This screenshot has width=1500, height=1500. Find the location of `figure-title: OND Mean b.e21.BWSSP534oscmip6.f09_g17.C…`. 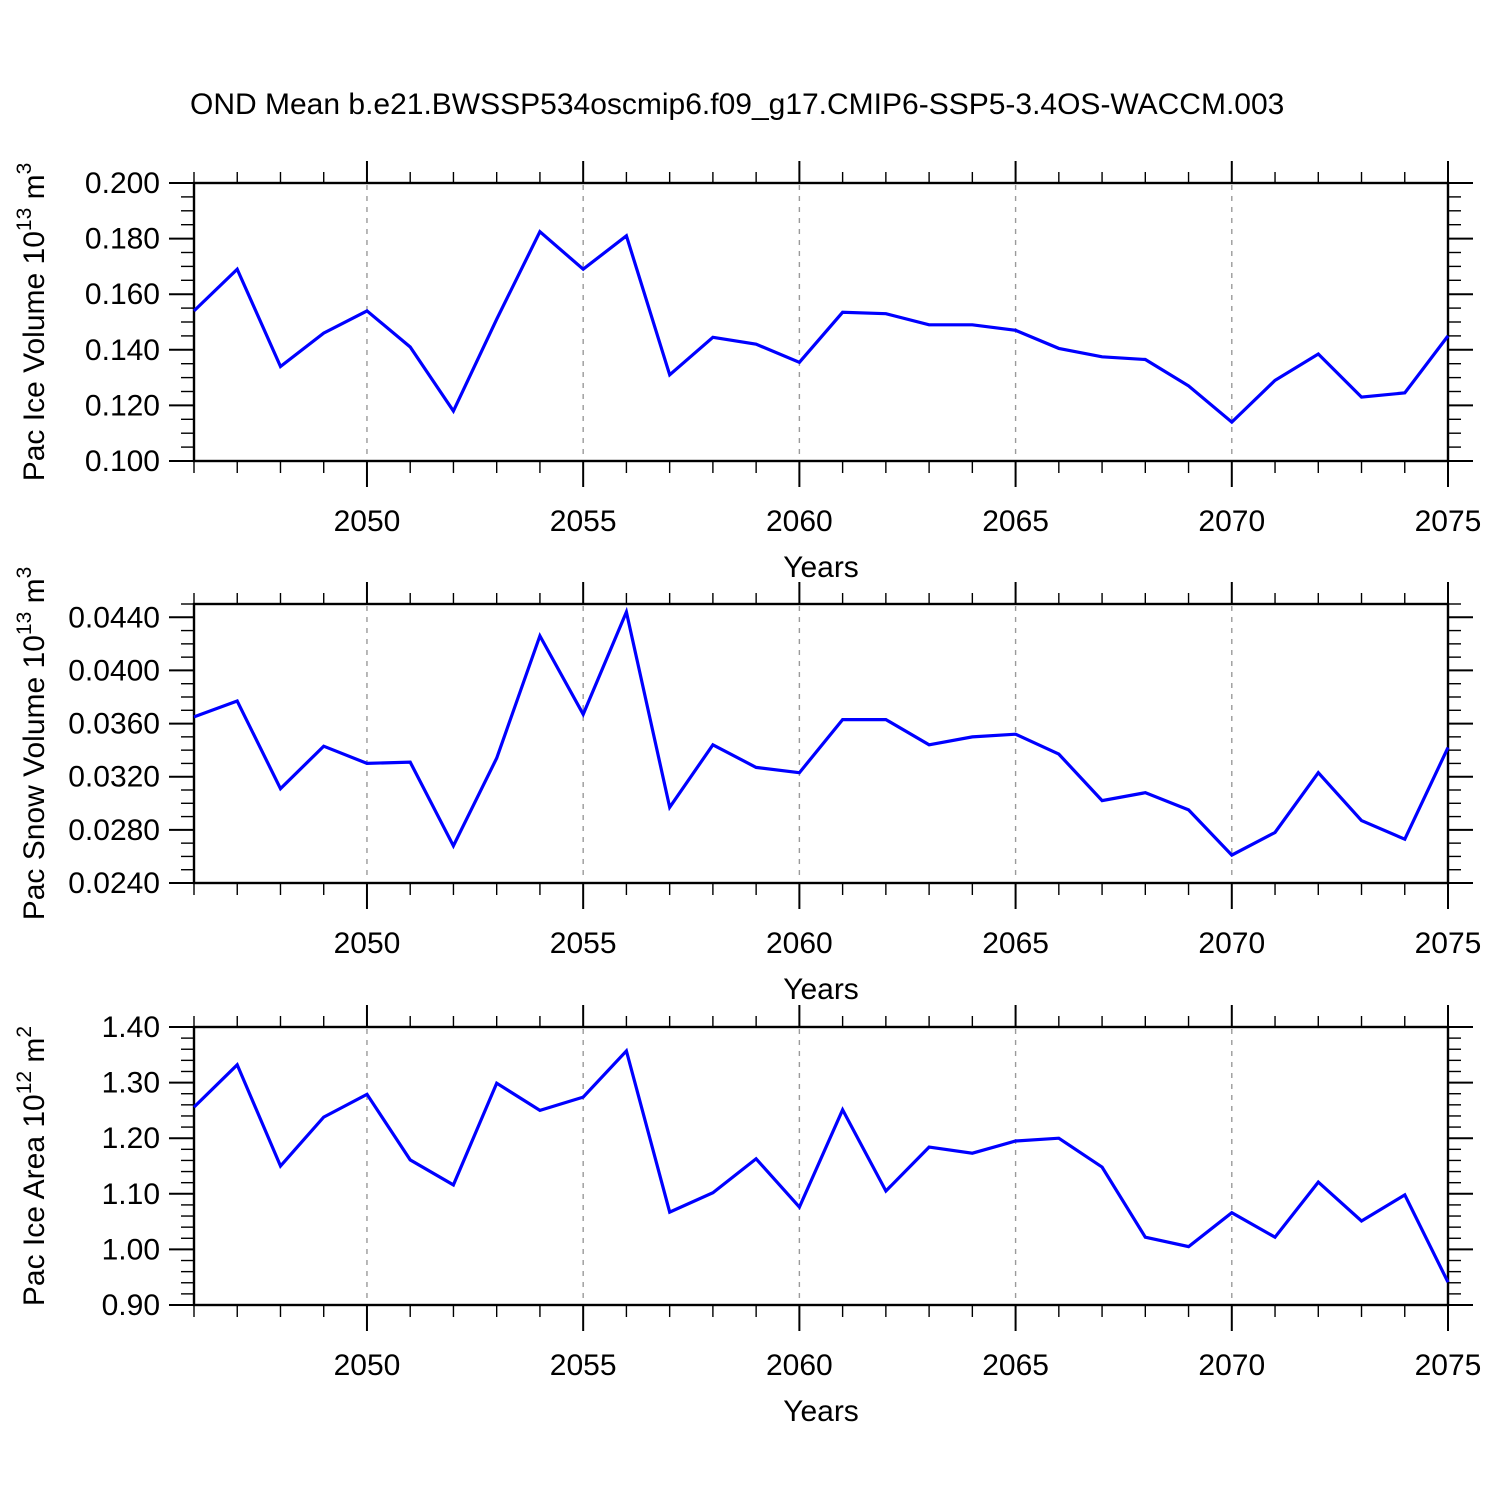

figure-title: OND Mean b.e21.BWSSP534oscmip6.f09_g17.C… is located at coordinates (737, 104).